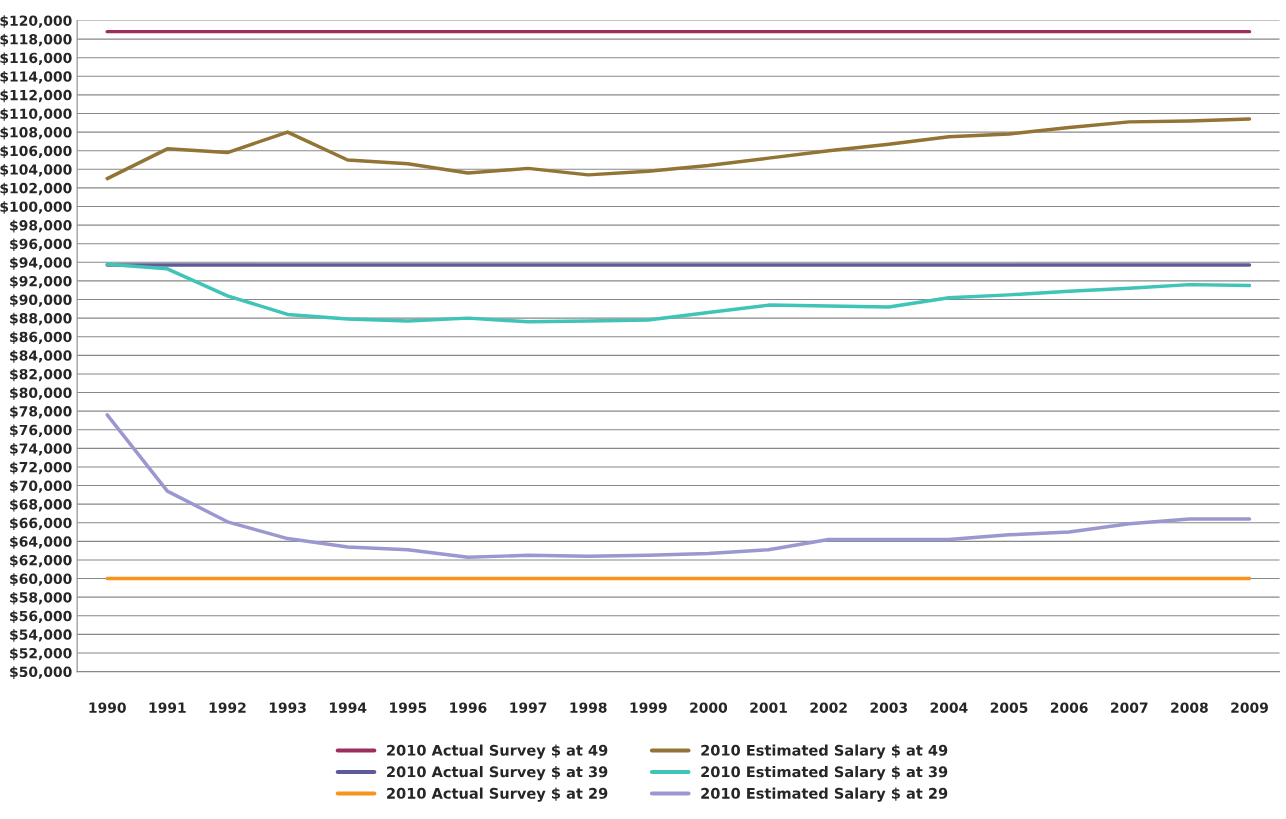  I want to click on y-tick-label: $70,000, so click(41, 486).